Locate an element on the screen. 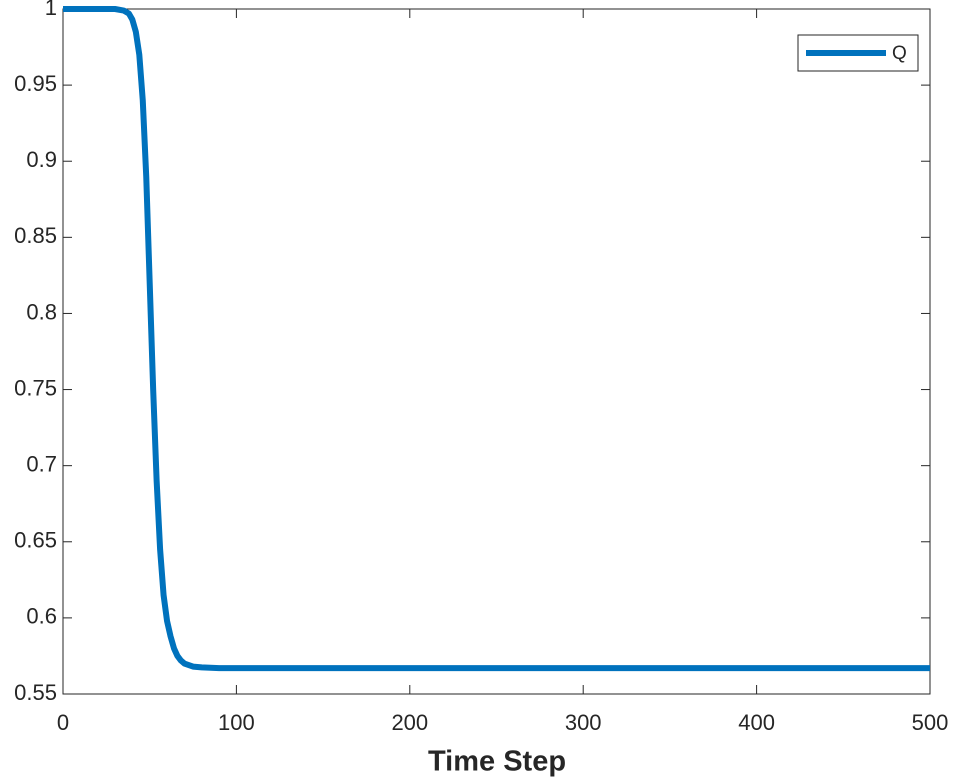 Image resolution: width=953 pixels, height=782 pixels. x-tick-label: 500 is located at coordinates (930, 722).